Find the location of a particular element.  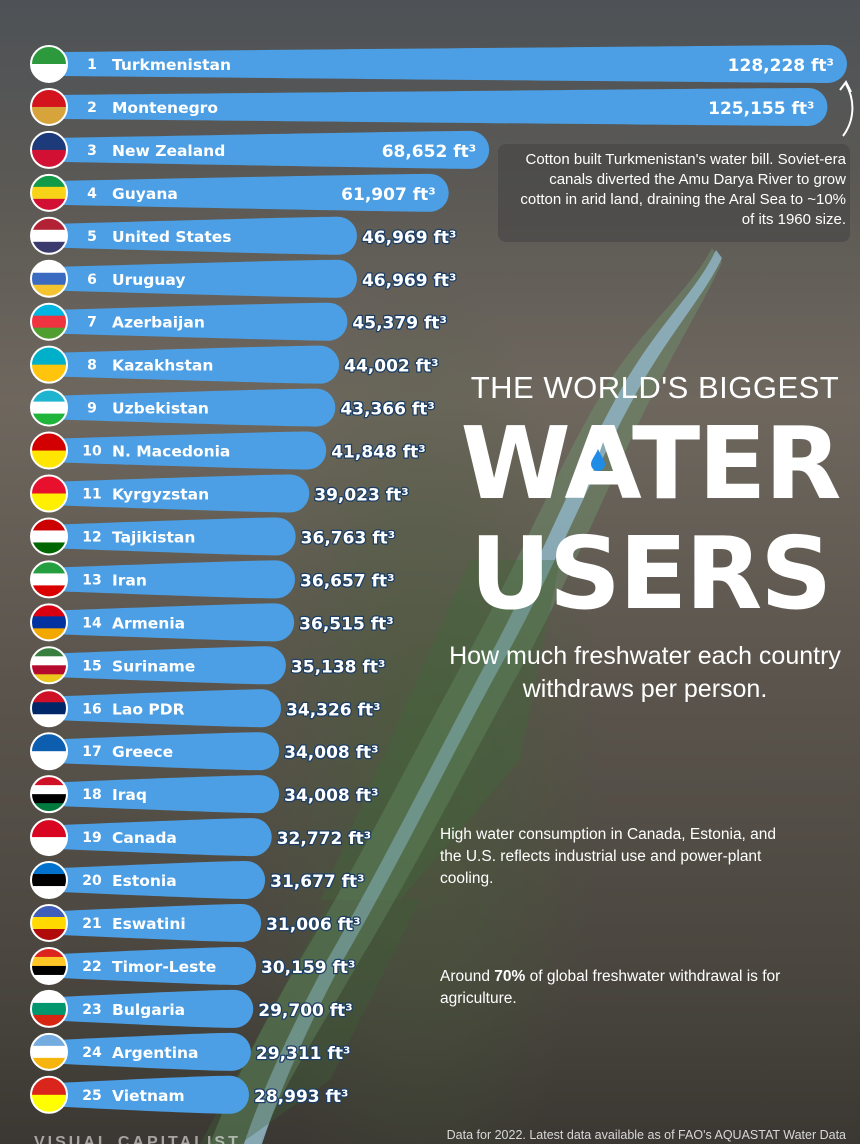

armenia-flag-icon is located at coordinates (49, 622).